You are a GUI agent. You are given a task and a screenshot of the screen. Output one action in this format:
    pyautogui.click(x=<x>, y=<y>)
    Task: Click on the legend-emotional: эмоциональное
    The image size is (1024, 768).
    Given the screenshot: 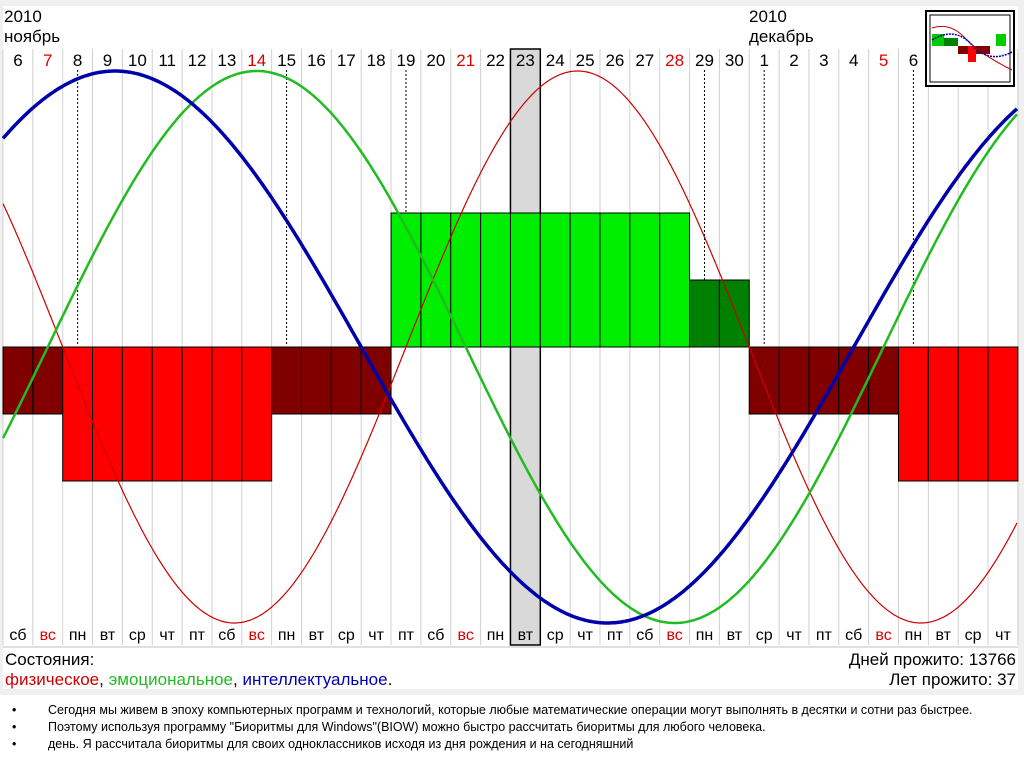 What is the action you would take?
    pyautogui.click(x=170, y=679)
    